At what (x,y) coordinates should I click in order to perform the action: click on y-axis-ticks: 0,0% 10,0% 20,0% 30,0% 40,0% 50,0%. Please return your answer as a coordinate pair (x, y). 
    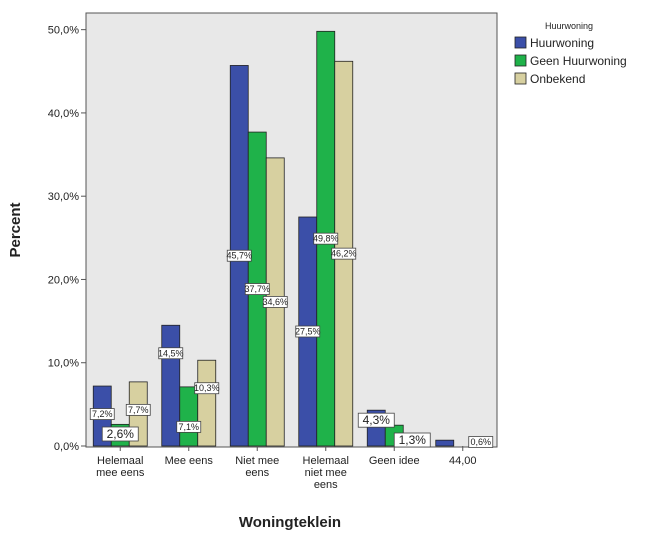
    Looking at the image, I should click on (67, 239).